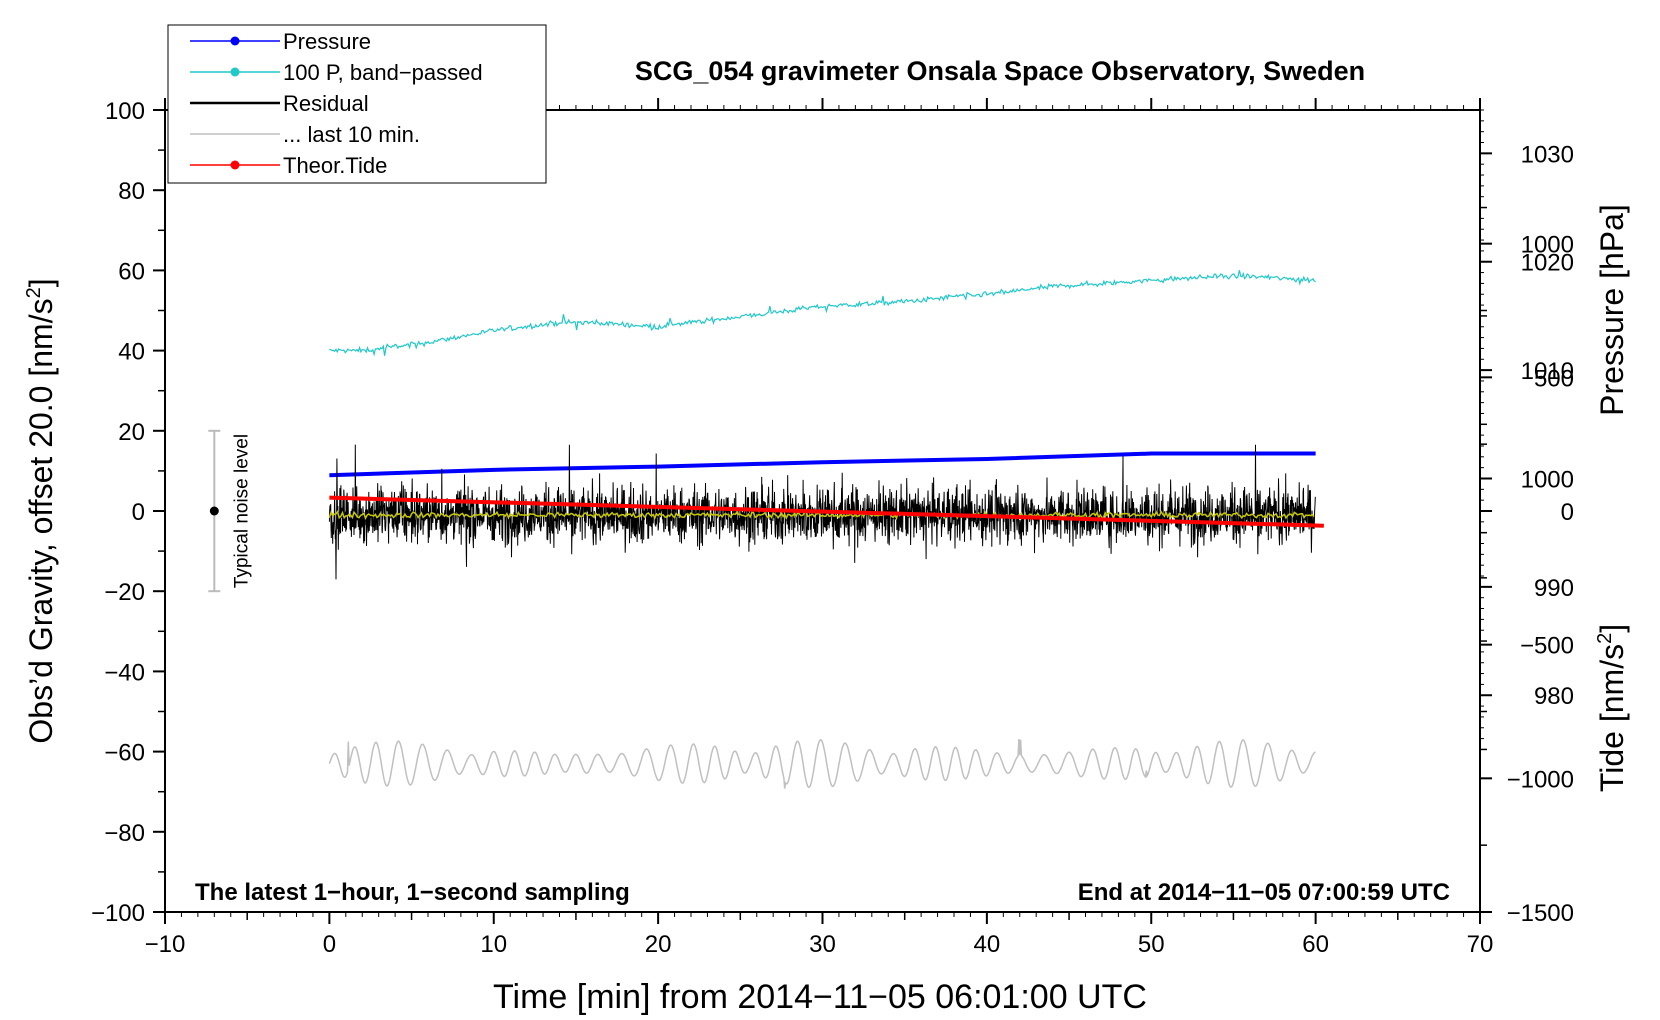  What do you see at coordinates (1554, 378) in the screenshot?
I see `tide-tick-label: 500` at bounding box center [1554, 378].